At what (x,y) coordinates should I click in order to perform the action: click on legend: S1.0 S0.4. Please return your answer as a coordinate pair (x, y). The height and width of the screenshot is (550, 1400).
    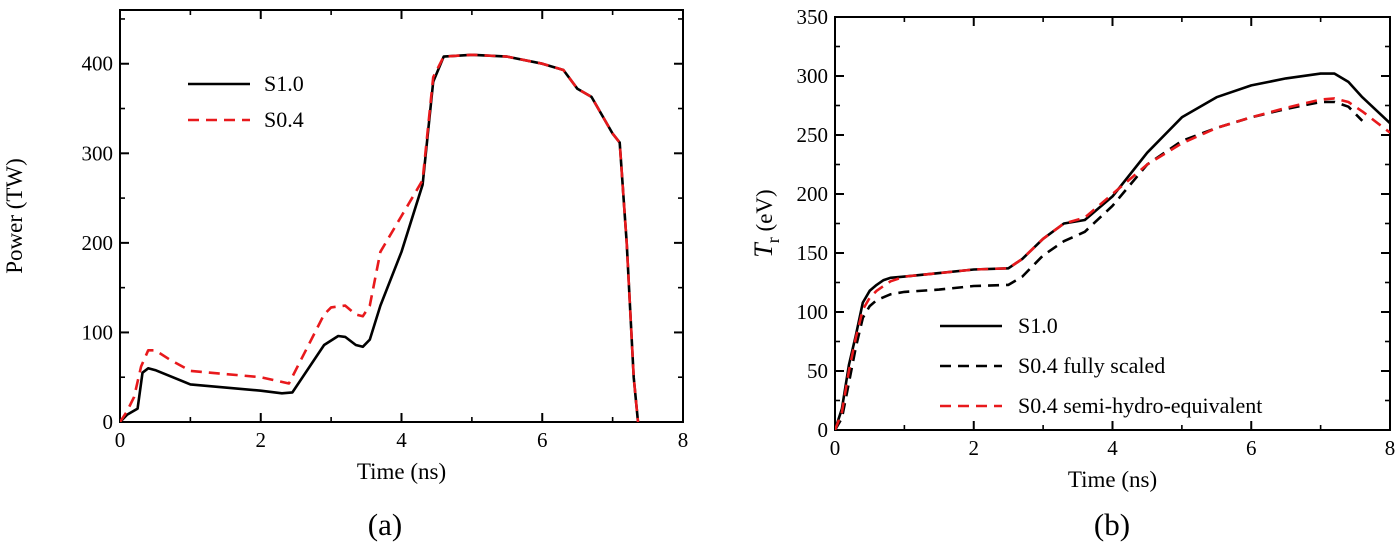
    Looking at the image, I should click on (246, 101).